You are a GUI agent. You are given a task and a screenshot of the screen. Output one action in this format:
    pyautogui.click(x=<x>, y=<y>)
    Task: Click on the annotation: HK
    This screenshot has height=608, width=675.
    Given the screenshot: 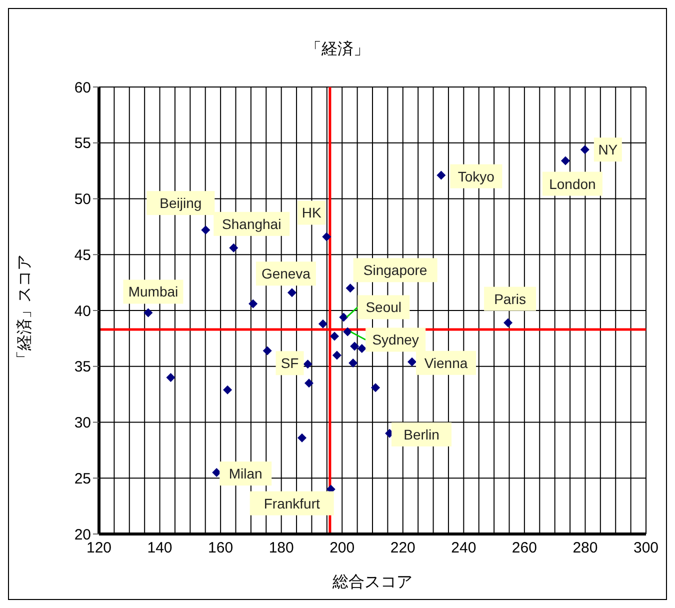 What is the action you would take?
    pyautogui.click(x=312, y=212)
    